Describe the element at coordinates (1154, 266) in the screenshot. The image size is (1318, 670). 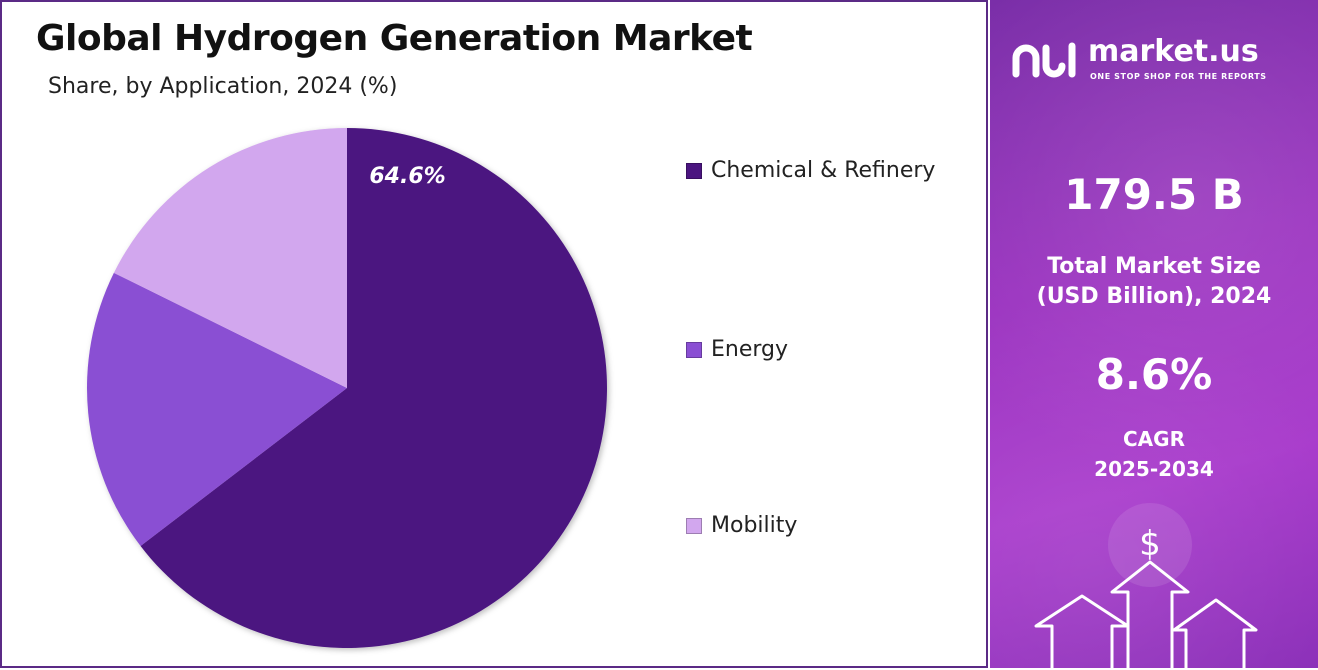
I see `market-size-label-line1: Total Market Size` at that location.